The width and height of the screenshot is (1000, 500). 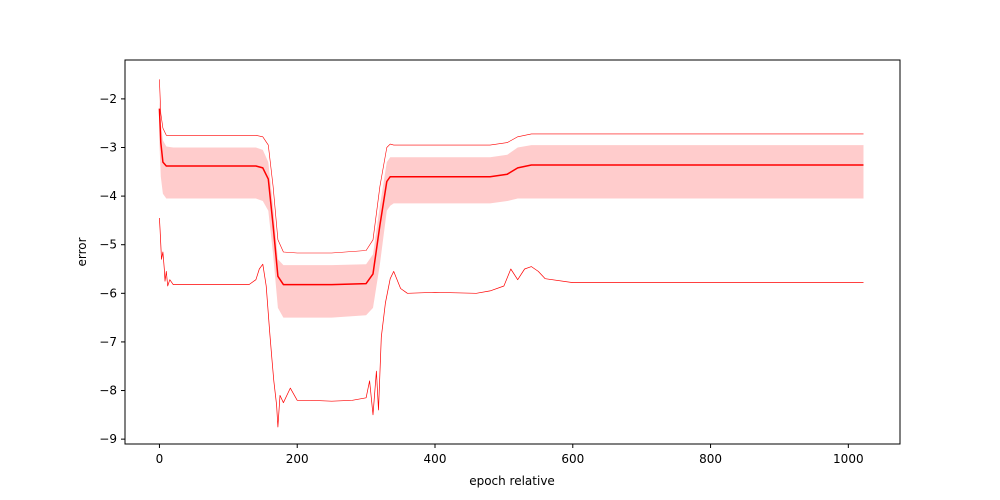 I want to click on y-tick-label: −8, so click(x=108, y=391).